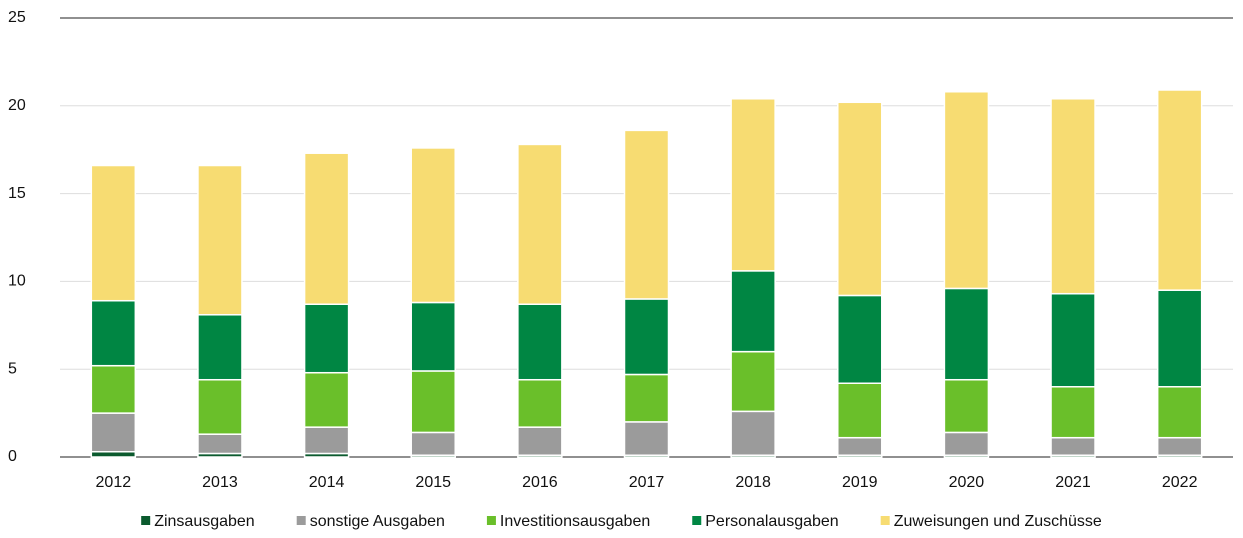 Image resolution: width=1243 pixels, height=538 pixels. I want to click on y-tick-label: 0, so click(12, 456).